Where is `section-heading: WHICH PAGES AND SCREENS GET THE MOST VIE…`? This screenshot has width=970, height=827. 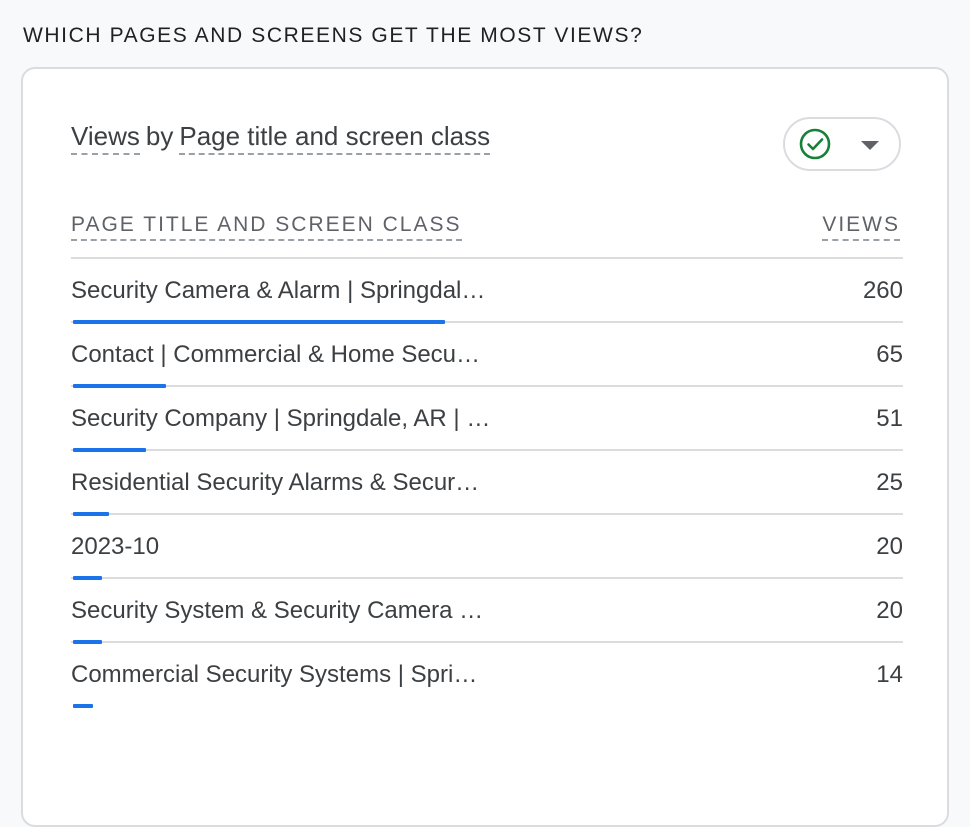 section-heading: WHICH PAGES AND SCREENS GET THE MOST VIE… is located at coordinates (333, 35).